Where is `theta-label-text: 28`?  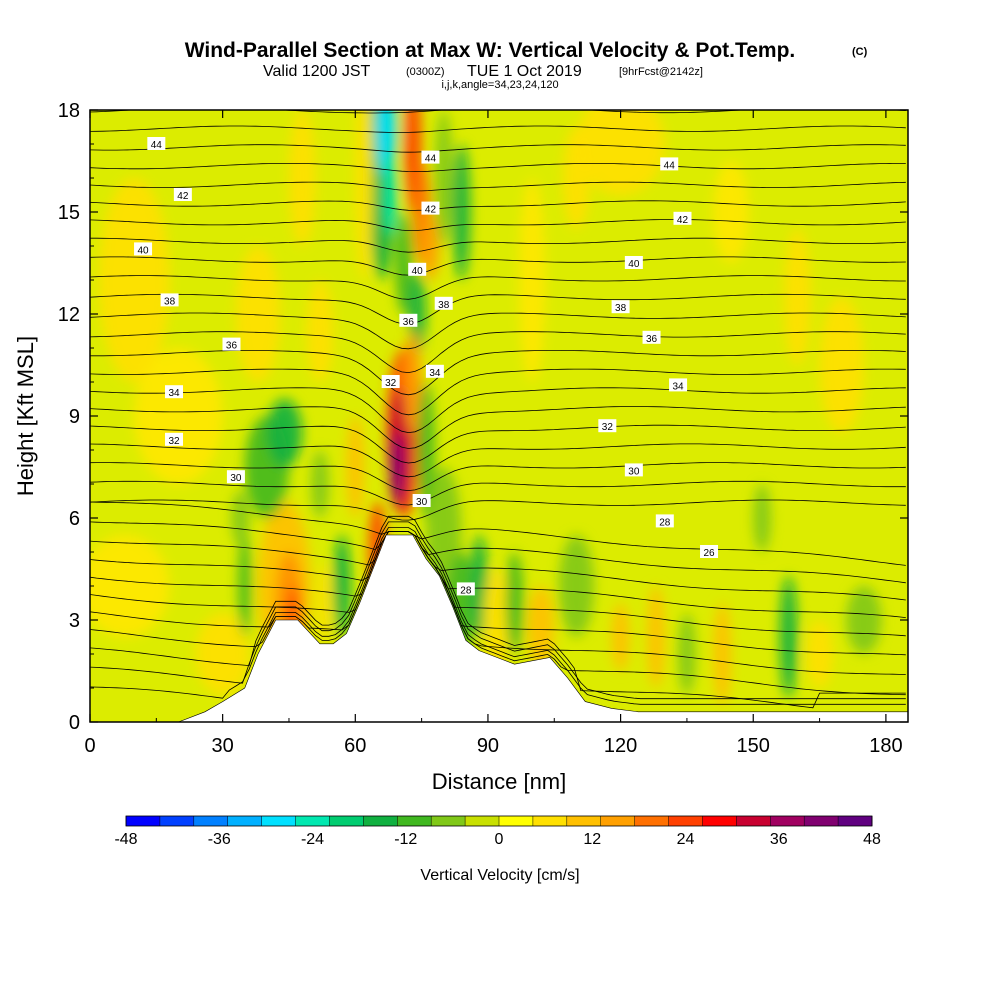 theta-label-text: 28 is located at coordinates (665, 522).